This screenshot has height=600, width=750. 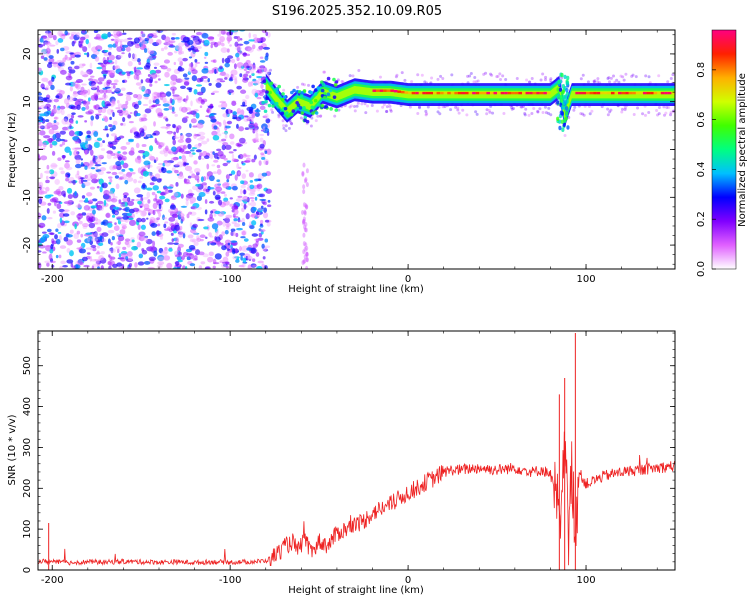 What do you see at coordinates (566, 118) in the screenshot?
I see `disturbance-blob` at bounding box center [566, 118].